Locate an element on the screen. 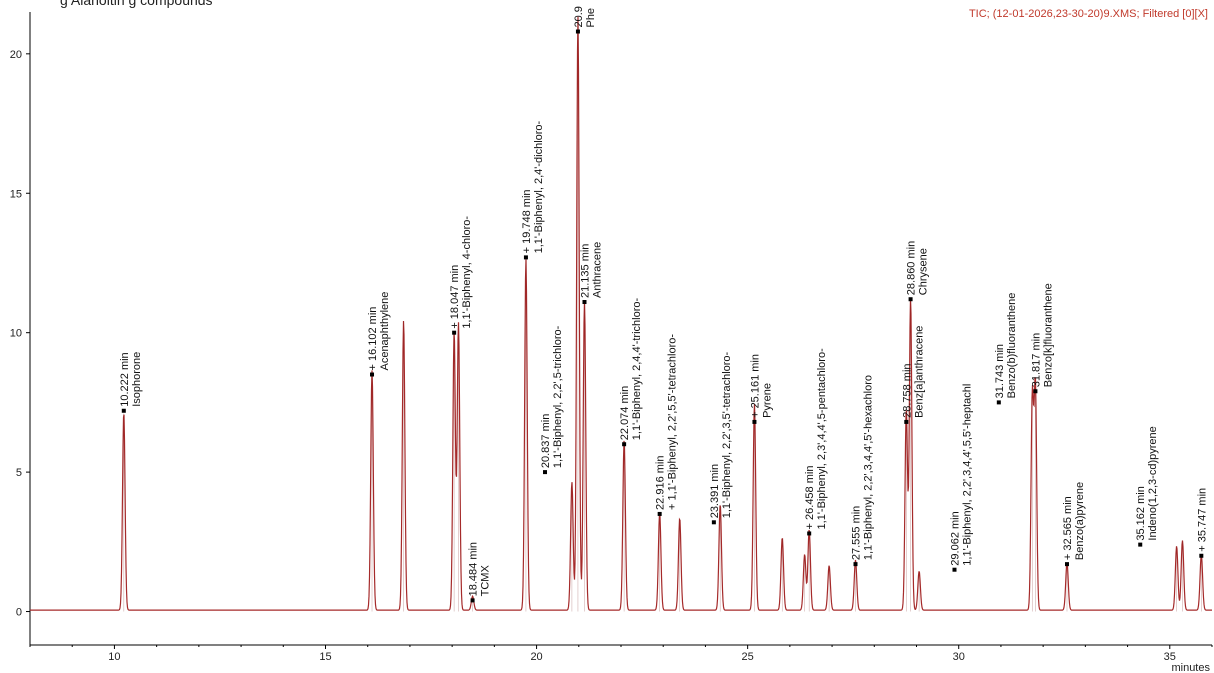 The height and width of the screenshot is (673, 1214). y-tick-label: 10 is located at coordinates (16, 334).